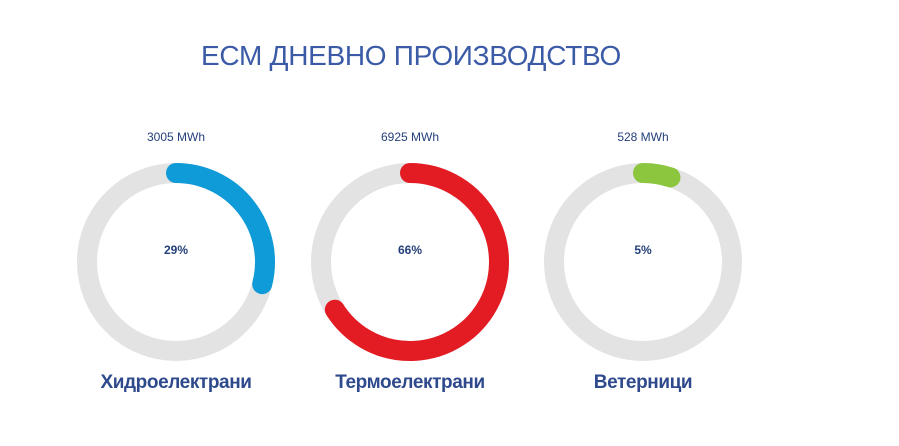 The image size is (899, 446). Describe the element at coordinates (643, 137) in the screenshot. I see `value-label-wind: 528 MWh` at that location.